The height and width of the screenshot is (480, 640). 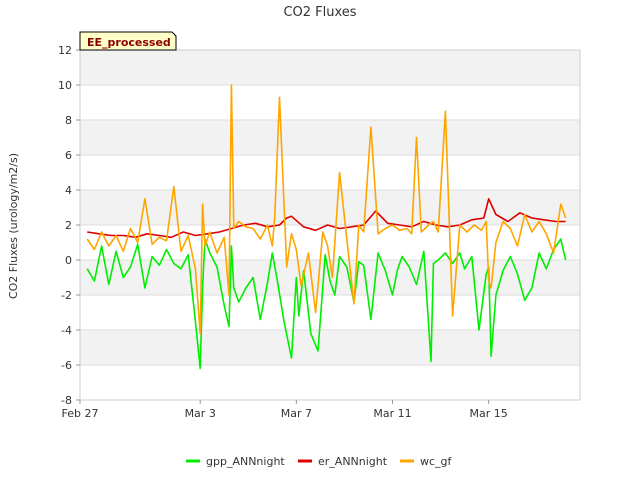 I want to click on series-line-er-annnight, so click(x=326, y=218).